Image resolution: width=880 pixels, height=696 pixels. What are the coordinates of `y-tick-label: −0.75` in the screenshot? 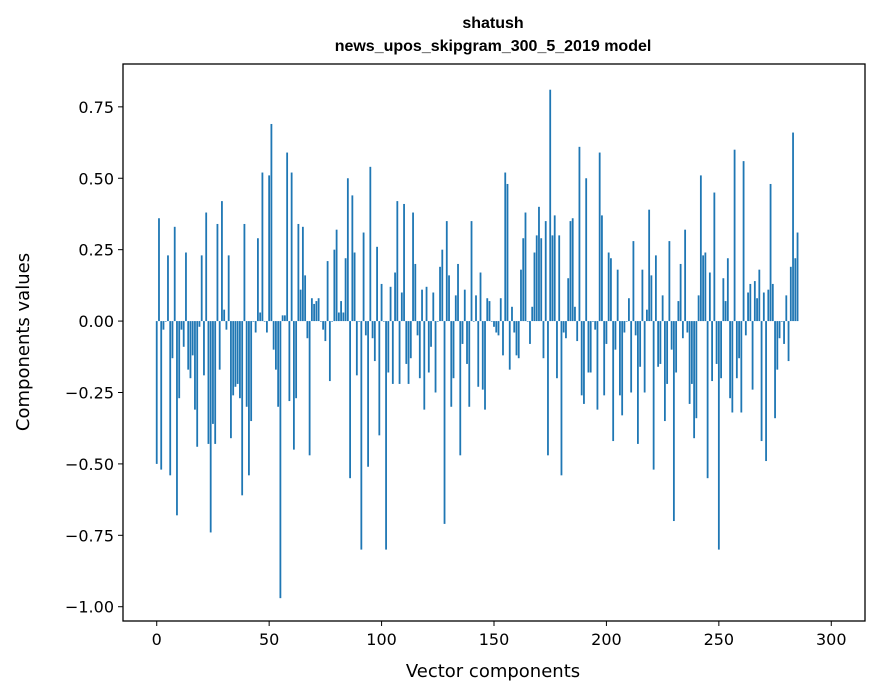 It's located at (89, 535).